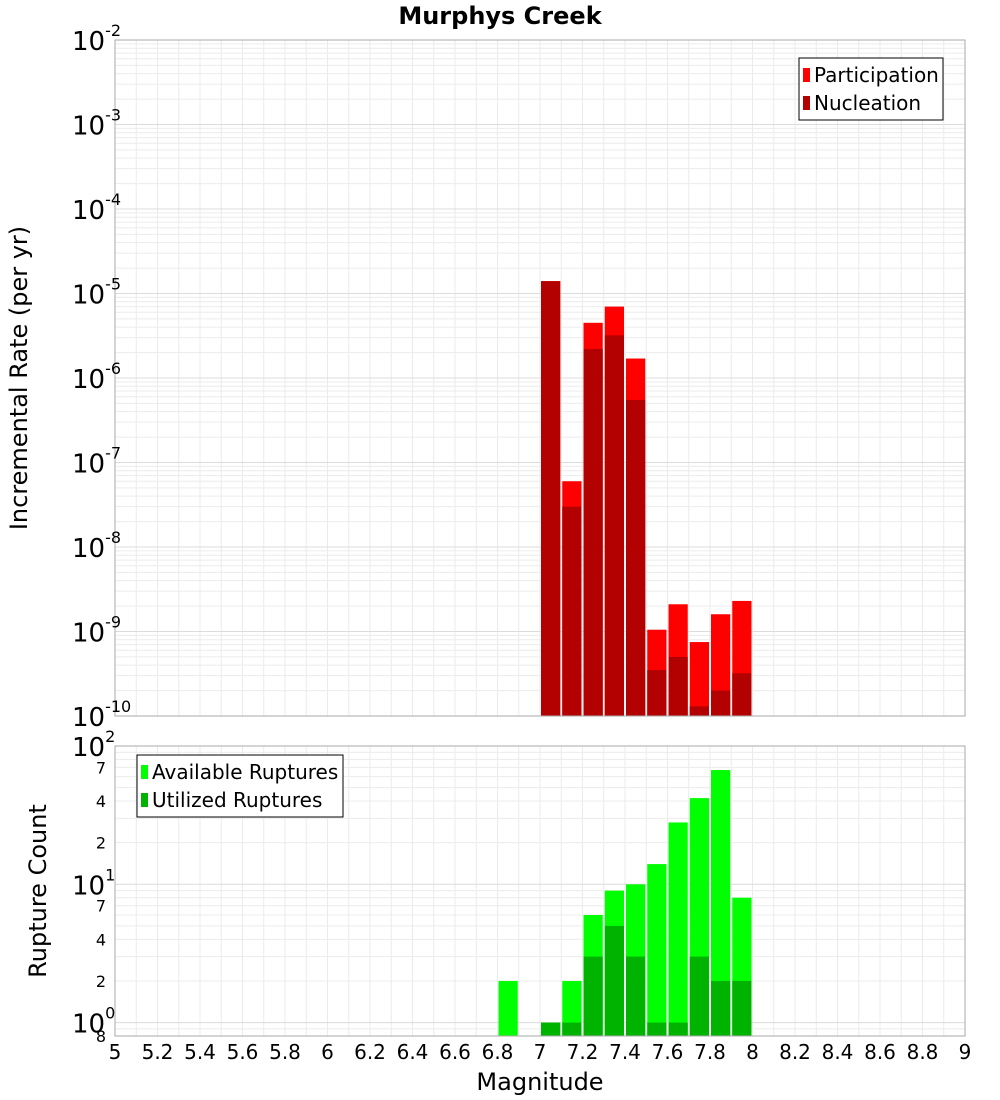 This screenshot has width=1000, height=1100. Describe the element at coordinates (668, 1052) in the screenshot. I see `x-tick-label: 7.6` at that location.